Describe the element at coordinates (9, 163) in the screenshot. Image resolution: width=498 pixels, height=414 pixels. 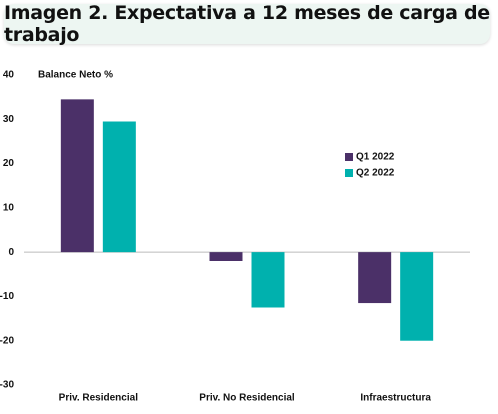
I see `y-tick-label: 20` at that location.